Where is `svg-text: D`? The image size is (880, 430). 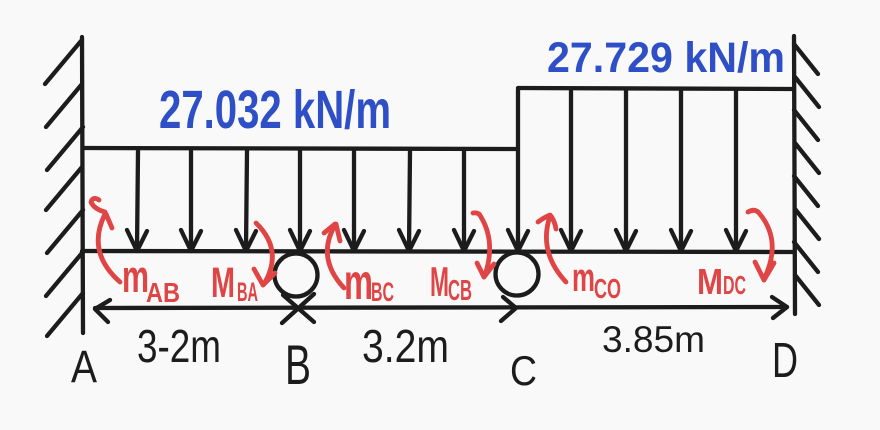 svg-text: D is located at coordinates (785, 361).